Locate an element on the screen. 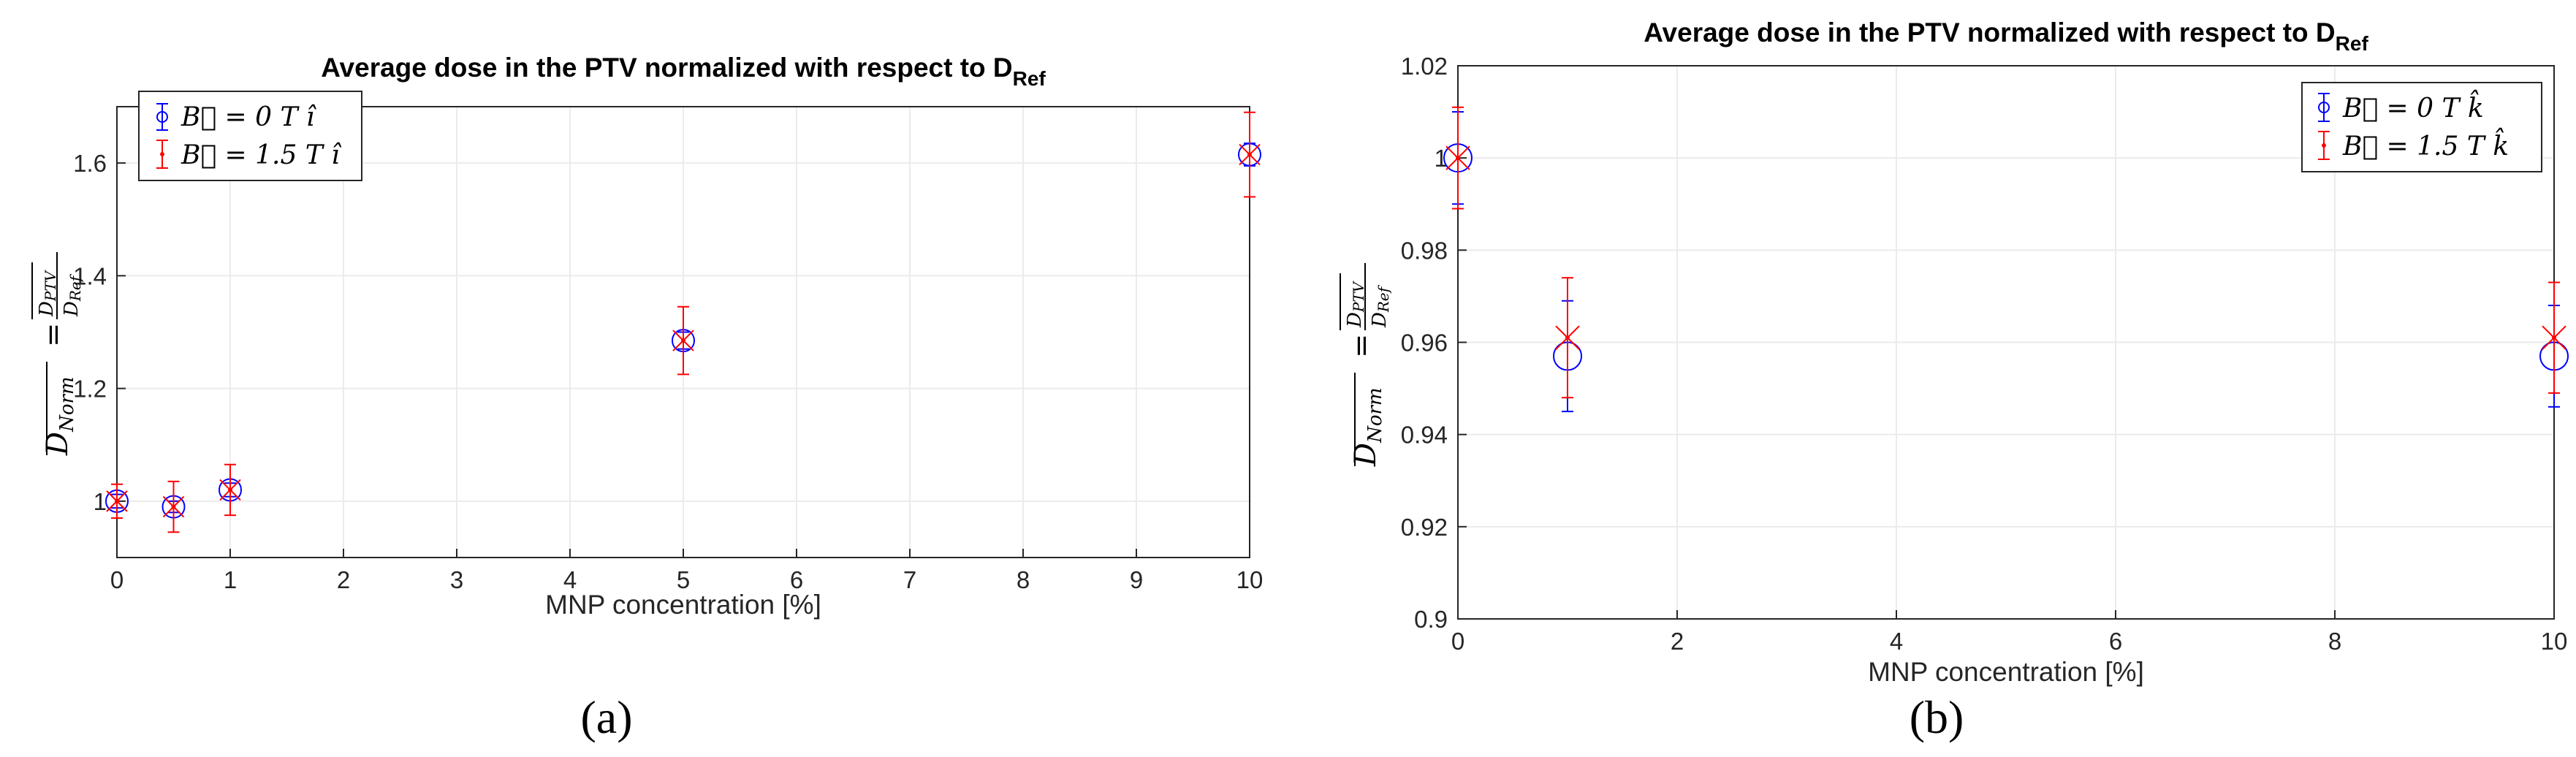 The image size is (2576, 757). chart-b-xtick-label: 4 is located at coordinates (1896, 641).